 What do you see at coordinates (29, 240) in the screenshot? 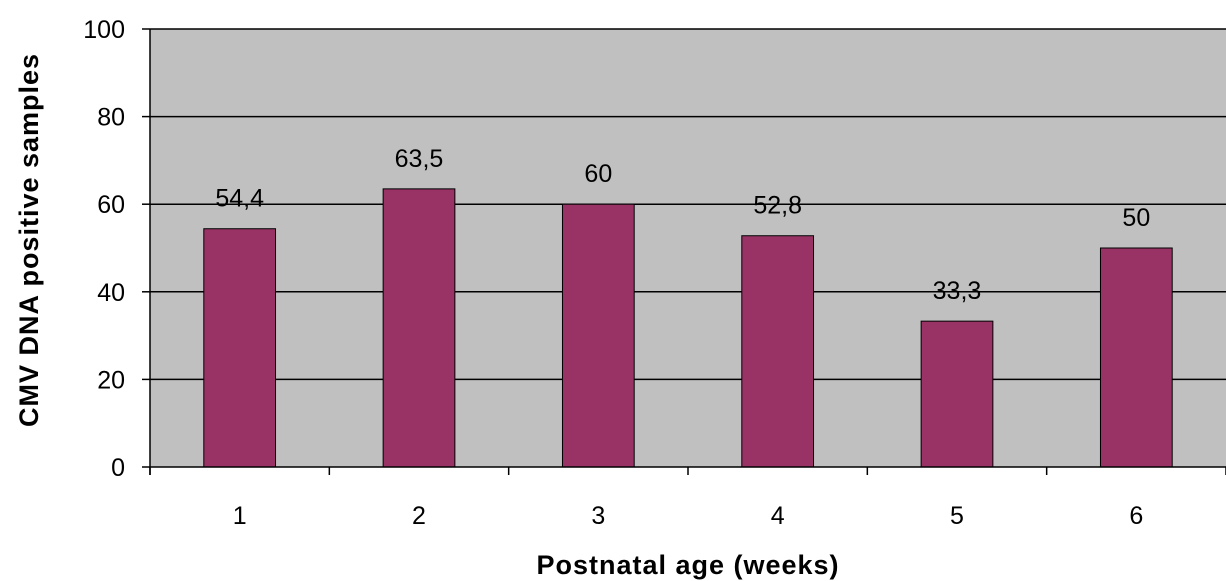
I see `y-axis-title: CMV DNA positive samples` at bounding box center [29, 240].